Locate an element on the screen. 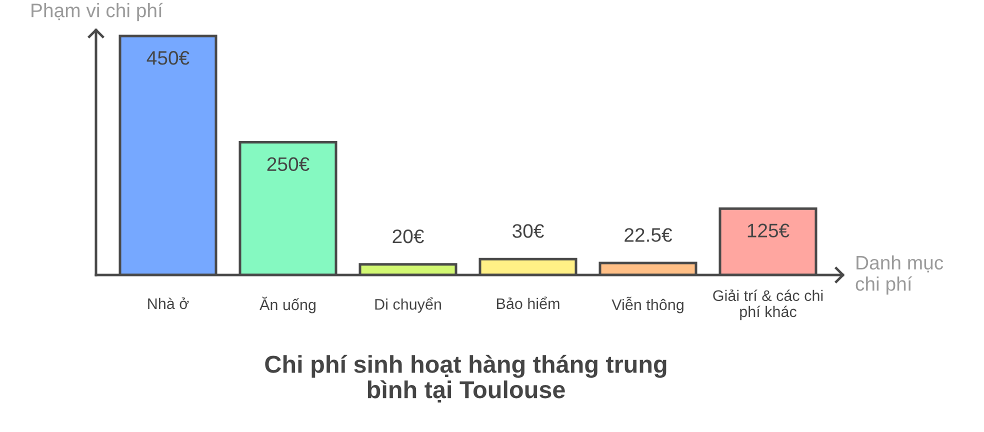 This screenshot has width=984, height=432. x-tick-label: Di chuyển is located at coordinates (408, 305).